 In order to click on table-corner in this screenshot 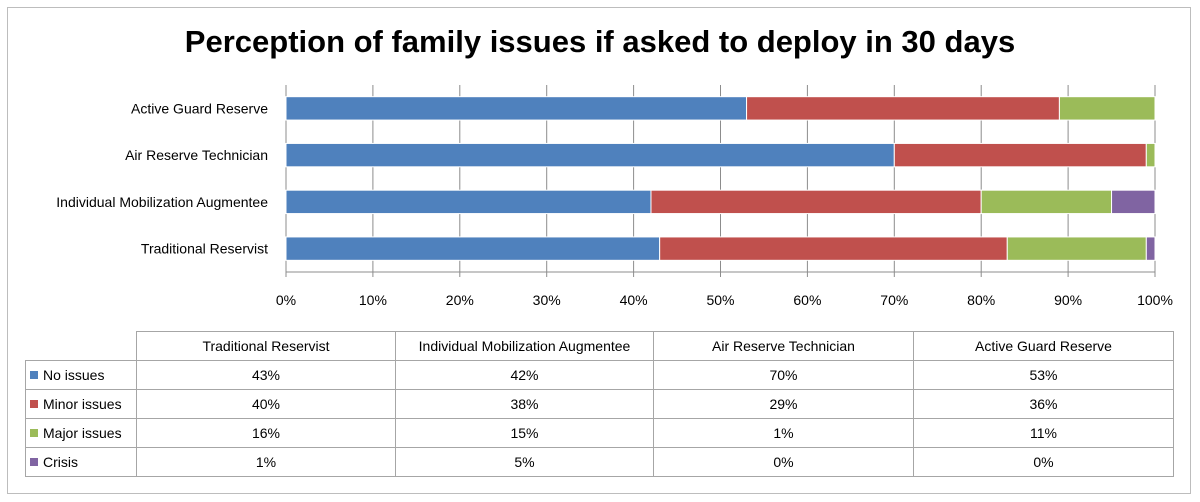, I will do `click(81, 346)`.